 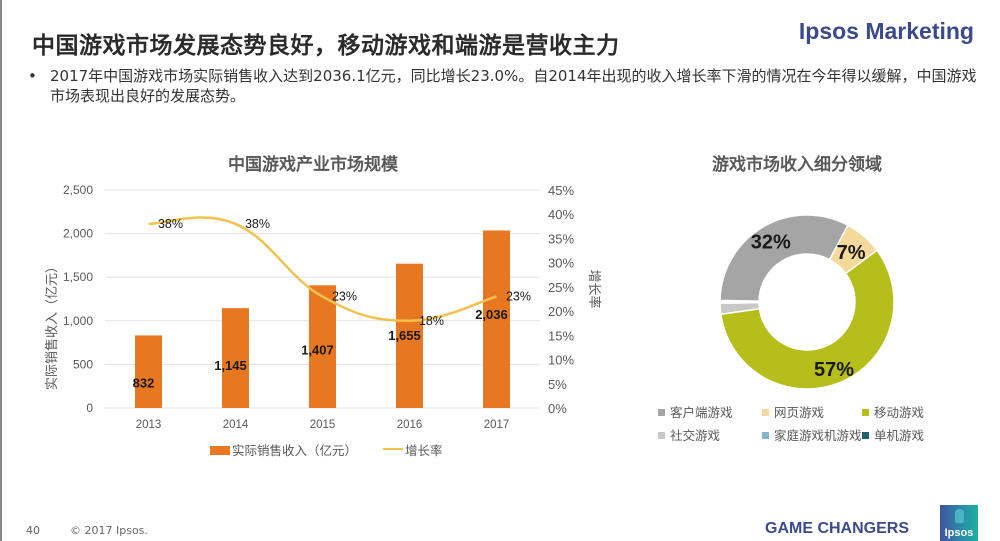 I want to click on bar-2017, so click(x=496, y=319).